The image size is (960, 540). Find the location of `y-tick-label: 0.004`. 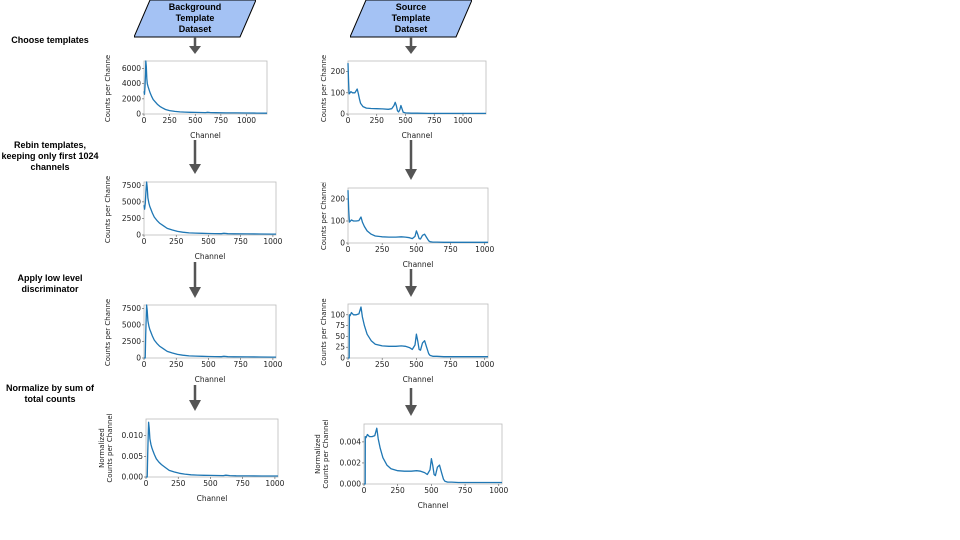

y-tick-label: 0.004 is located at coordinates (351, 441).